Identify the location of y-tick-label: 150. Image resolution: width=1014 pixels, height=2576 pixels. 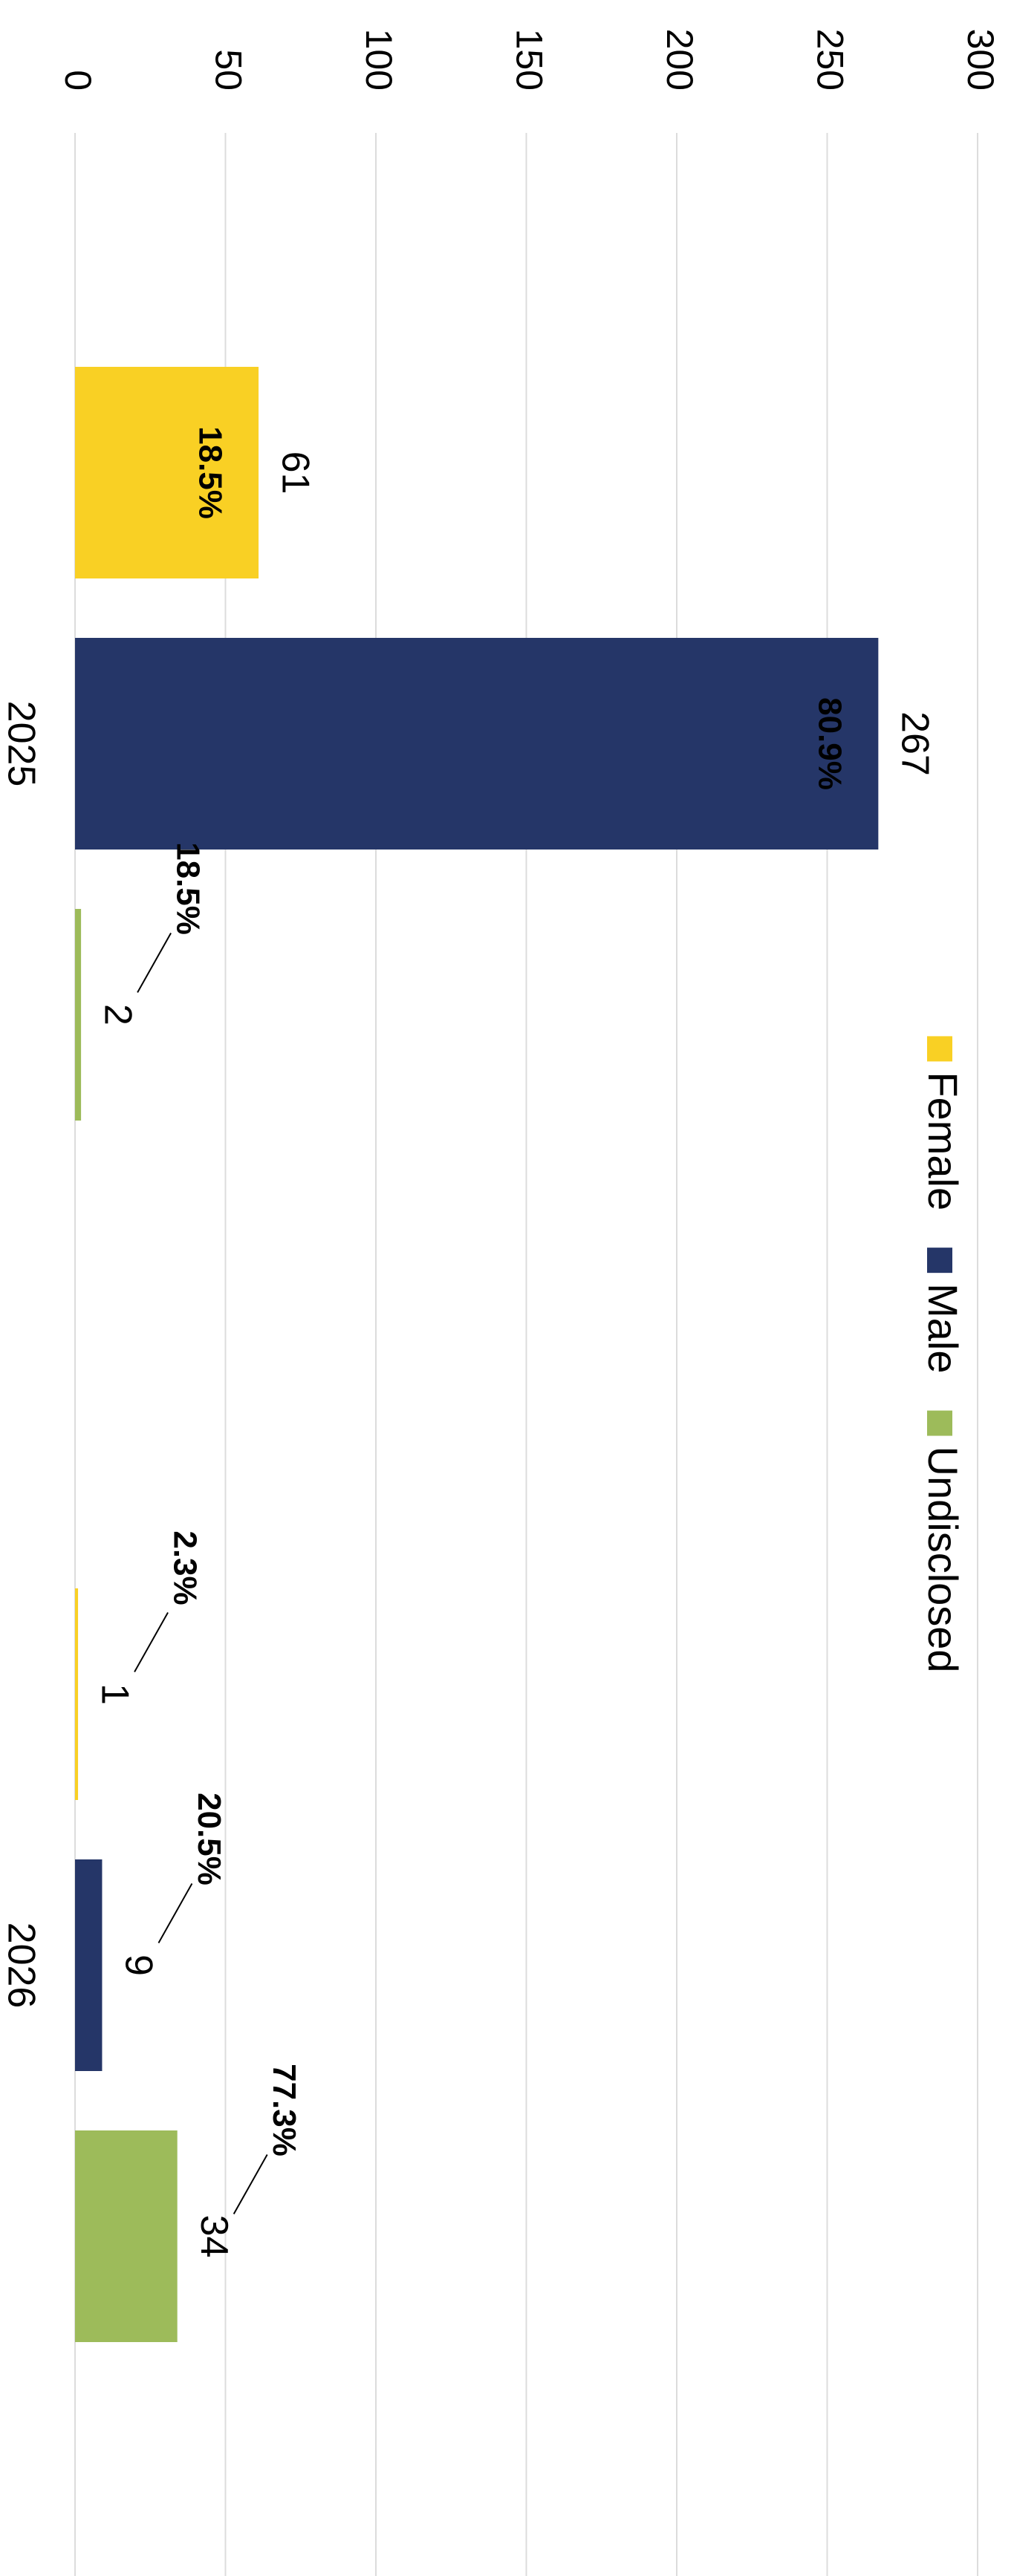
(529, 60).